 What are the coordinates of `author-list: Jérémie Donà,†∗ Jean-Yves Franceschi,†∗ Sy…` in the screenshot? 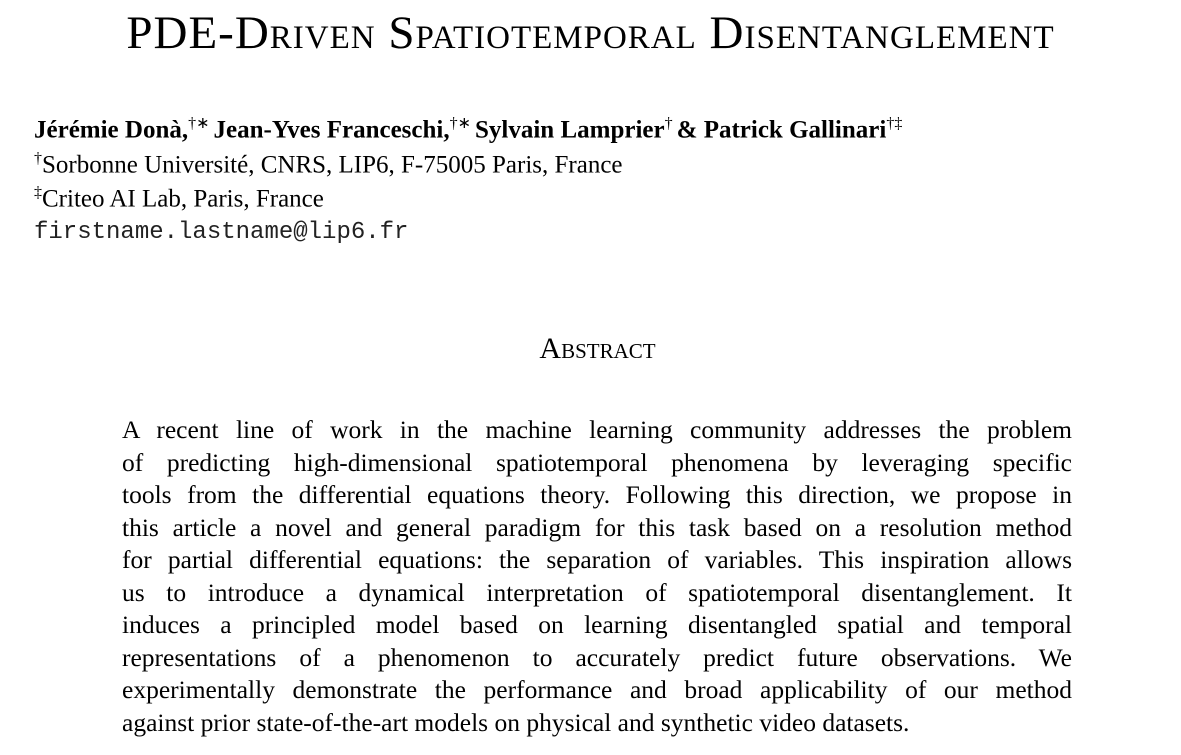 It's located at (470, 128).